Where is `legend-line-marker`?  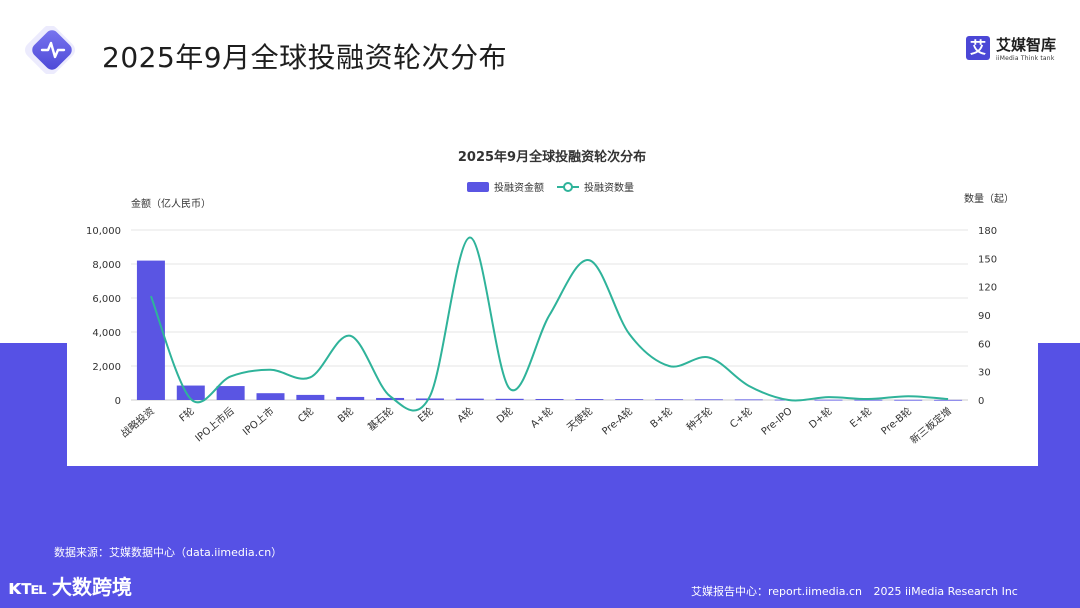
legend-line-marker is located at coordinates (568, 187).